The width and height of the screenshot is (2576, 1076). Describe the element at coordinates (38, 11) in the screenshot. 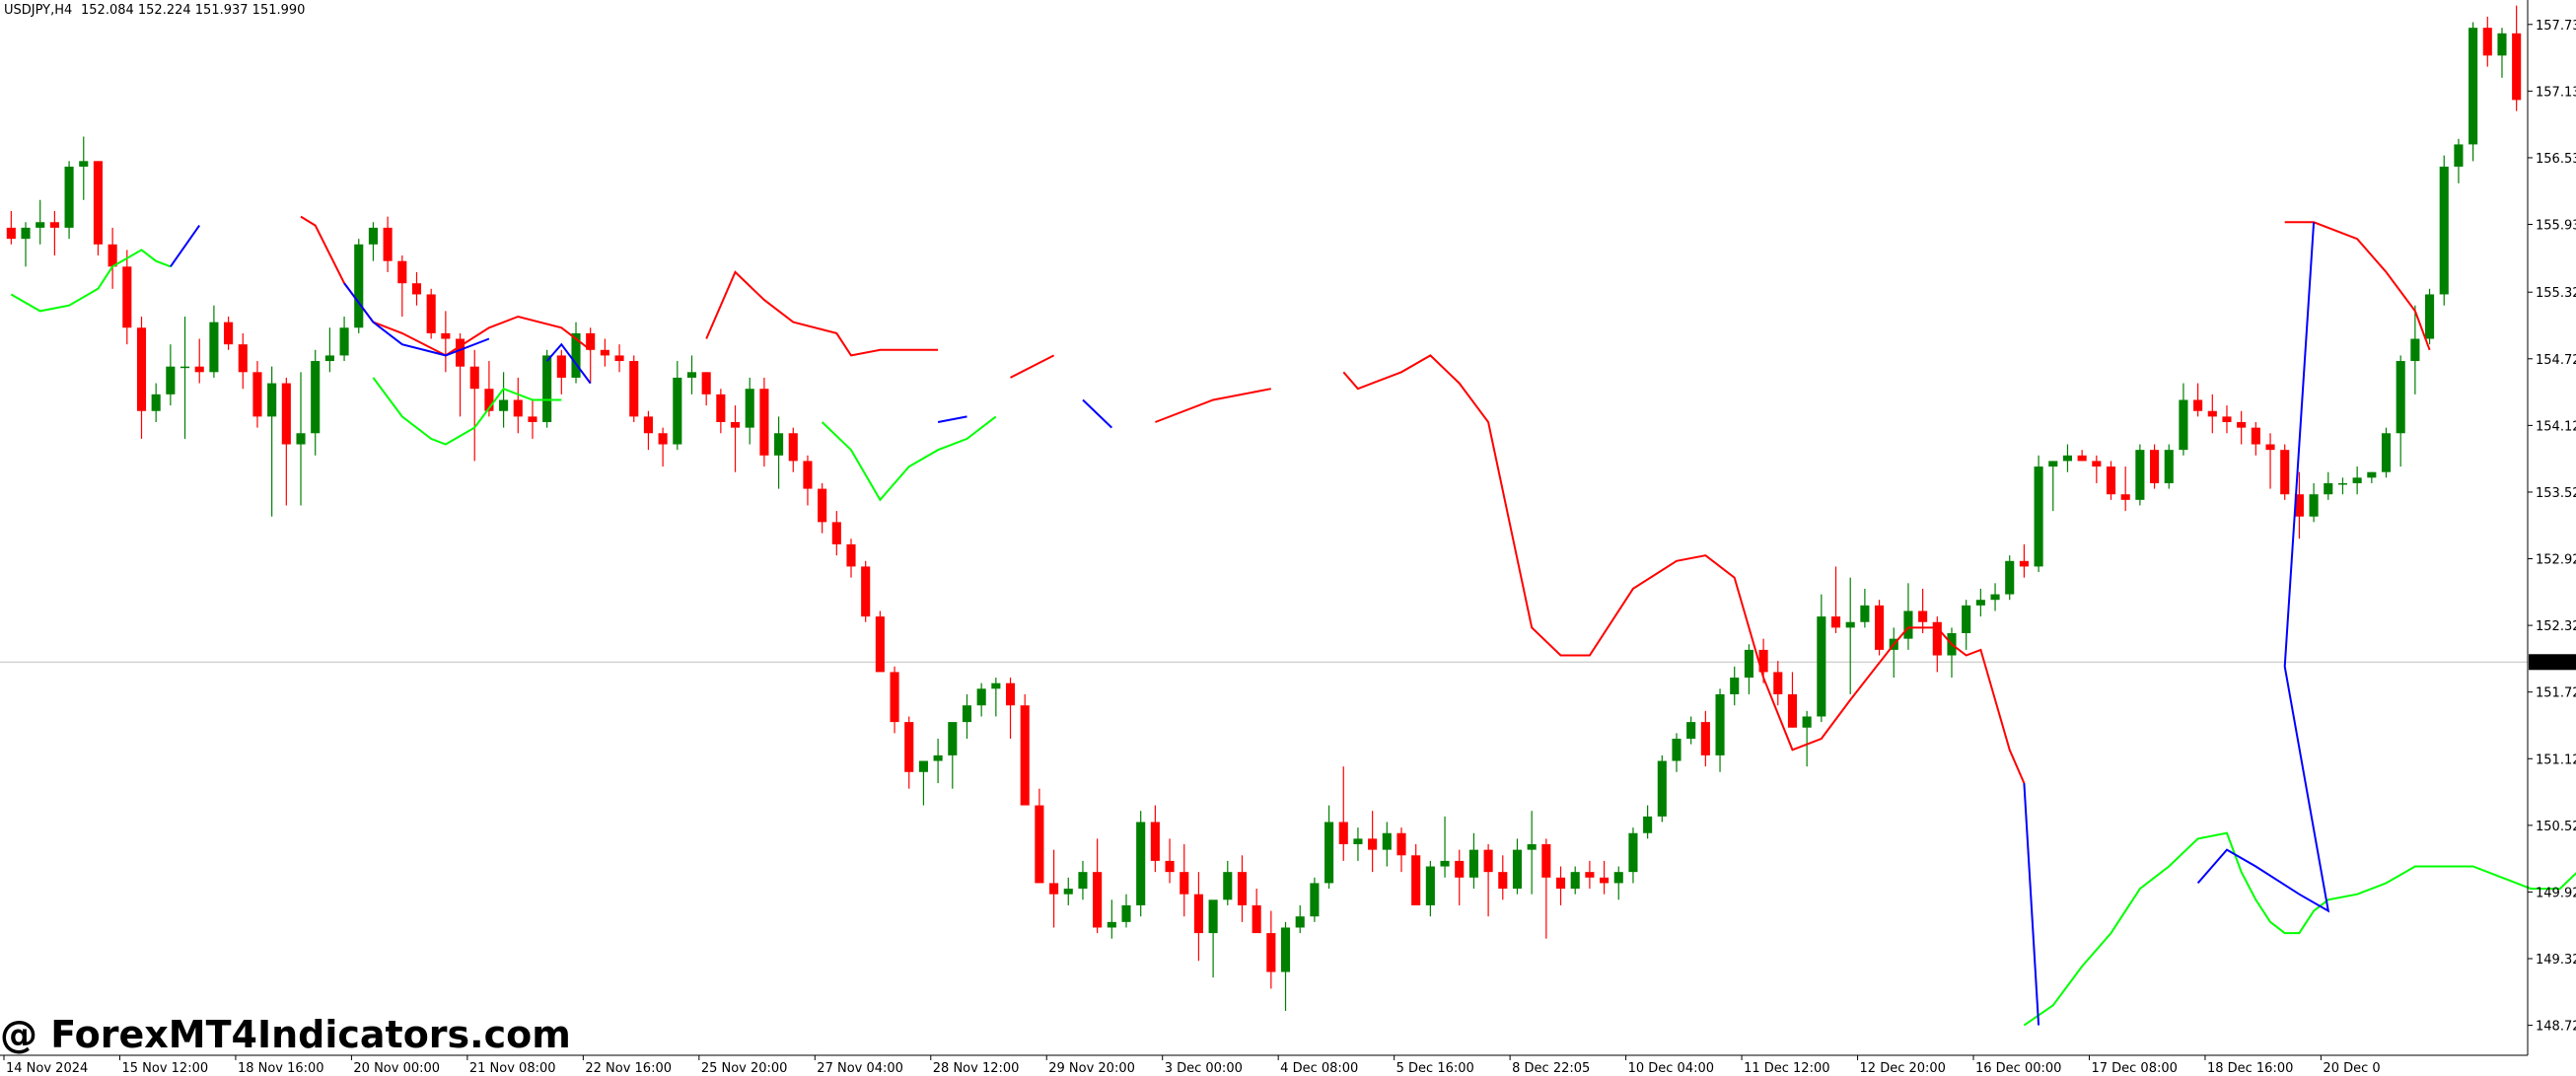

I see `symbol-timeframe-label: USDJPY,H4` at that location.